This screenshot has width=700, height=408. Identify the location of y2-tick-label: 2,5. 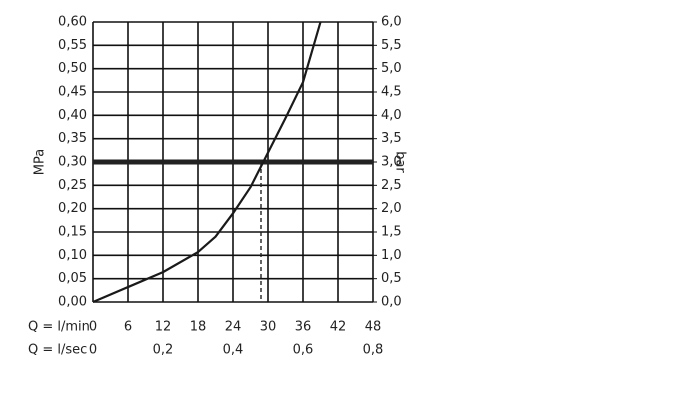
(391, 185).